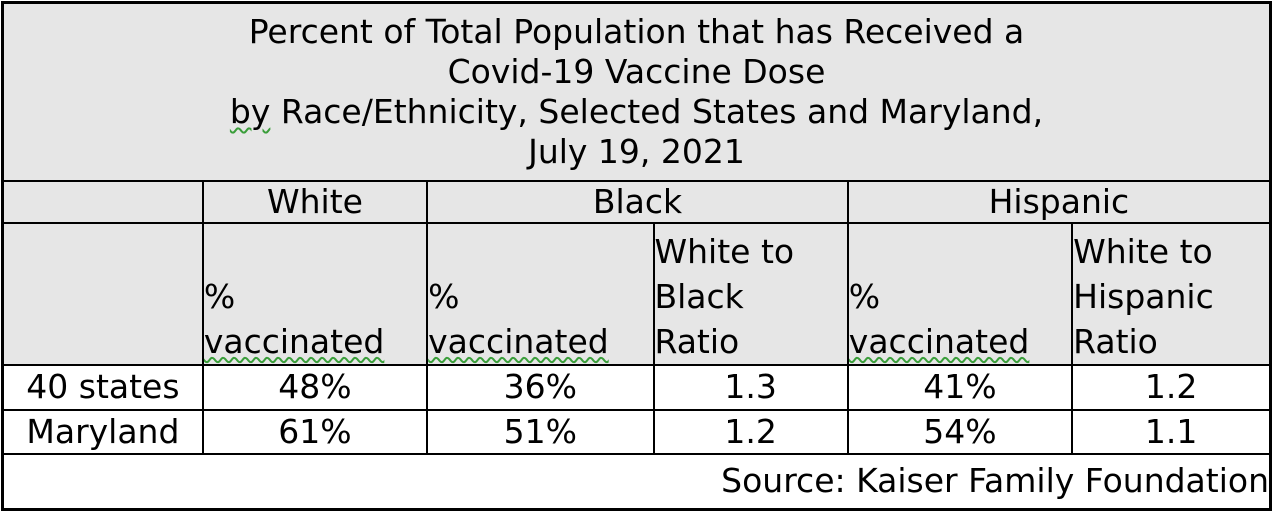 The height and width of the screenshot is (517, 1274). What do you see at coordinates (102, 201) in the screenshot?
I see `column-group-blank` at bounding box center [102, 201].